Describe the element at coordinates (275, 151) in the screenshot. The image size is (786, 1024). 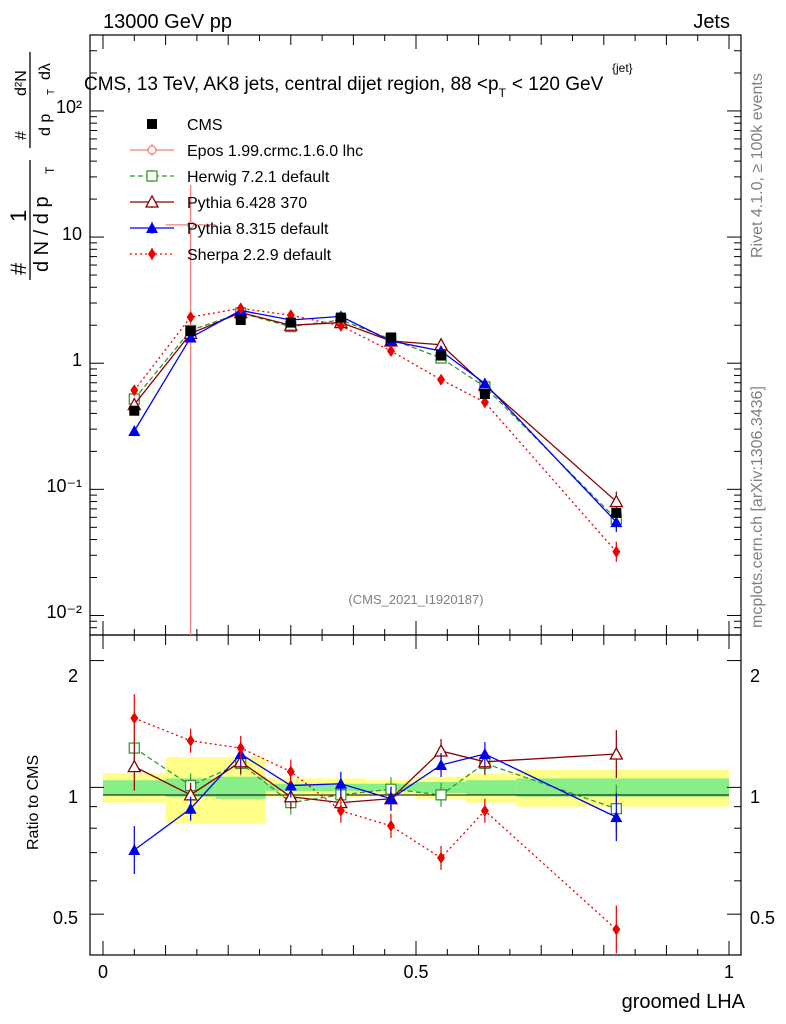
I see `legend-label: Epos 1.99.crmc.1.6.0 lhc` at that location.